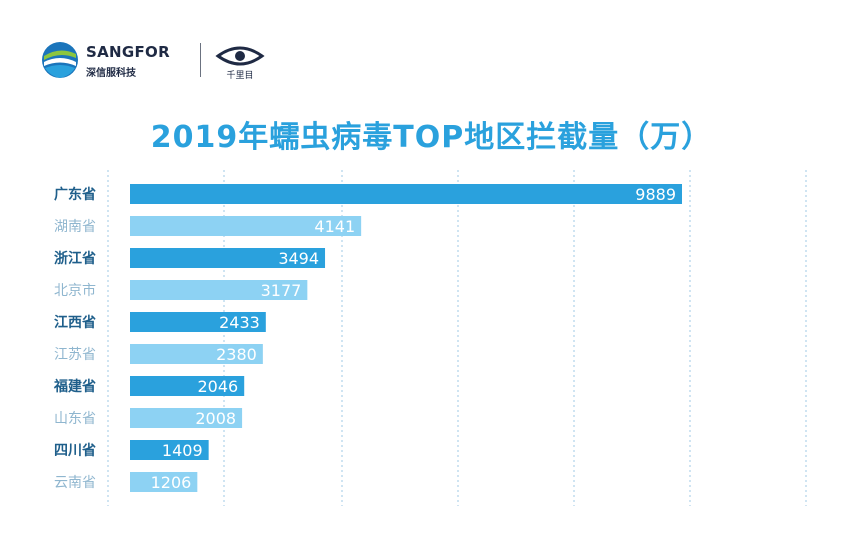 This screenshot has width=863, height=556. Describe the element at coordinates (75, 194) in the screenshot. I see `category-label-0: 广东省` at that location.